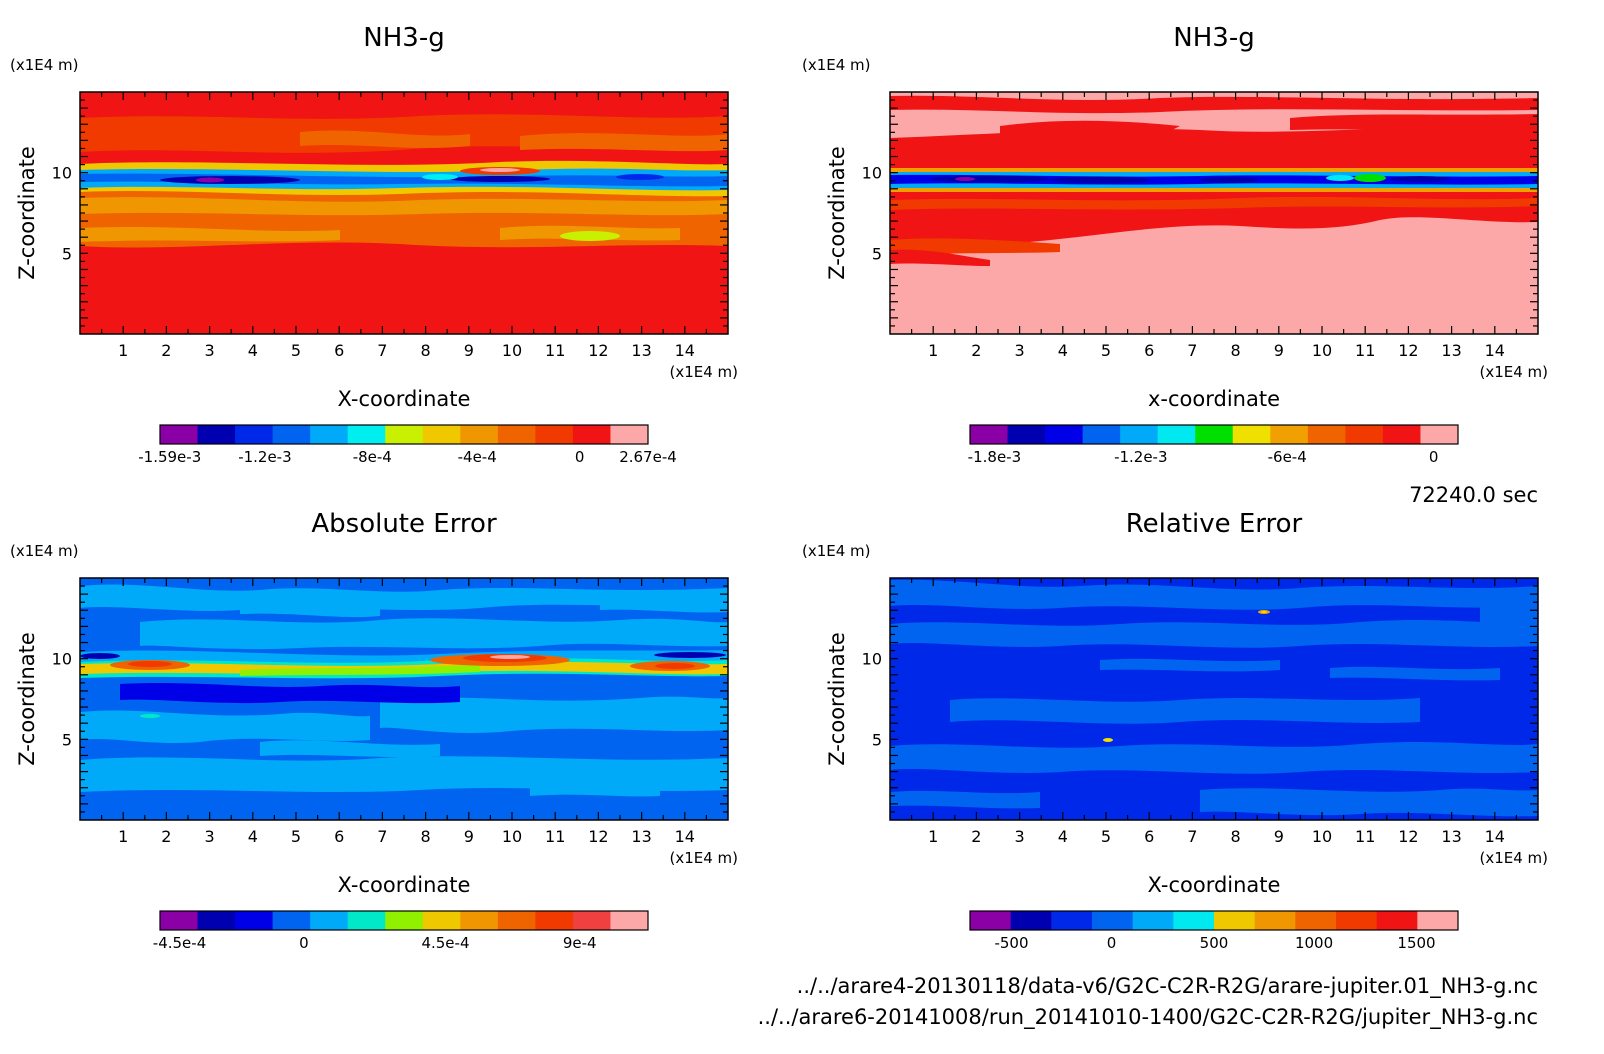 This screenshot has width=1604, height=1054. I want to click on colorbar: -500 0 500 1000 1500, so click(1214, 931).